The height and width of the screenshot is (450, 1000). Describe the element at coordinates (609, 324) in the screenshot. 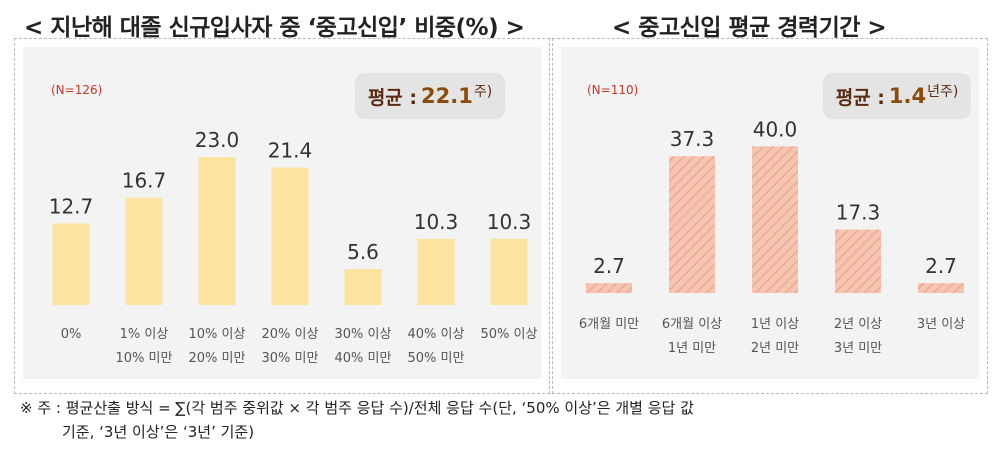

I see `right-category-label-1-1: 6개월 미만` at that location.